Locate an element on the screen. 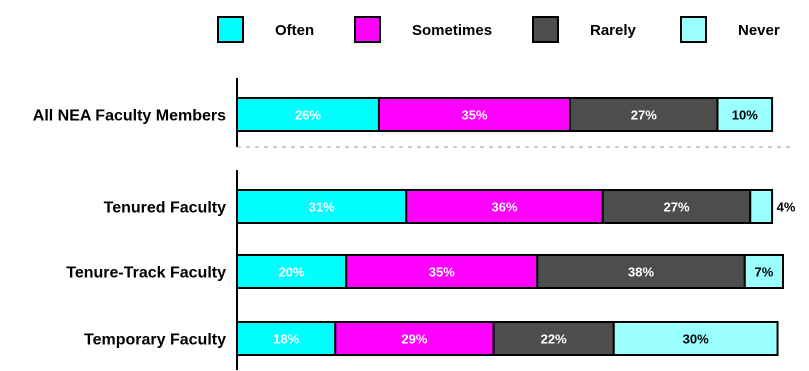  data-label-never-tenured-faculty: 4% is located at coordinates (786, 207).